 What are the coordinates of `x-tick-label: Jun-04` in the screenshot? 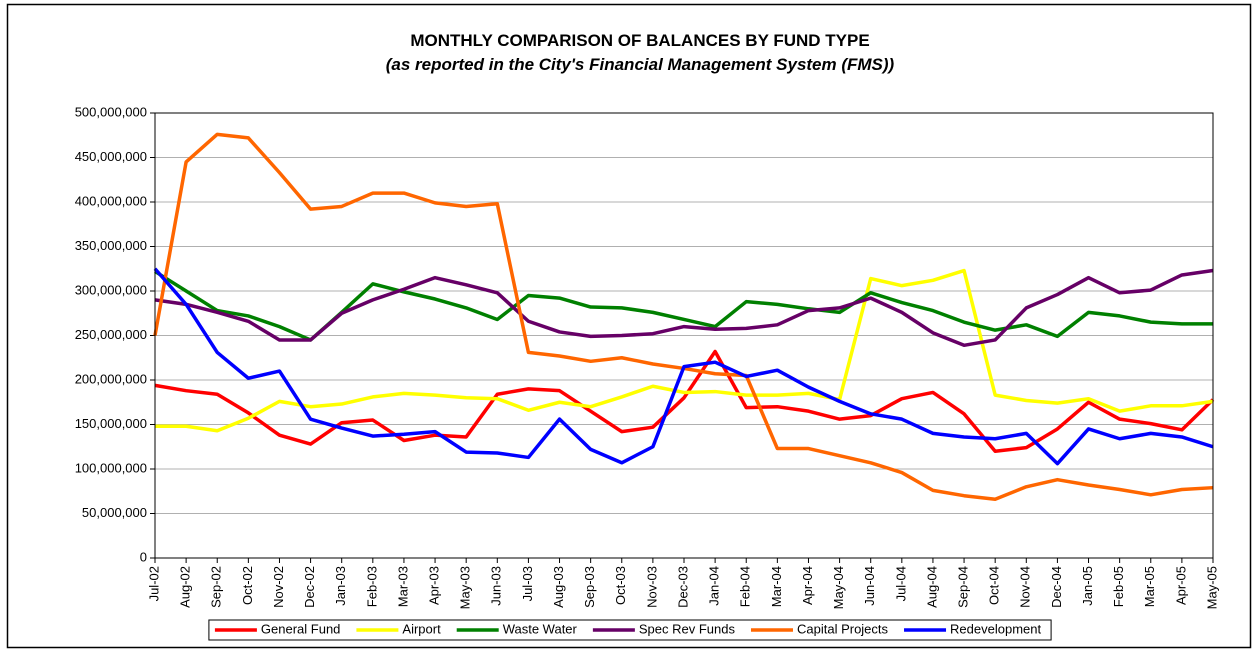 It's located at (869, 586).